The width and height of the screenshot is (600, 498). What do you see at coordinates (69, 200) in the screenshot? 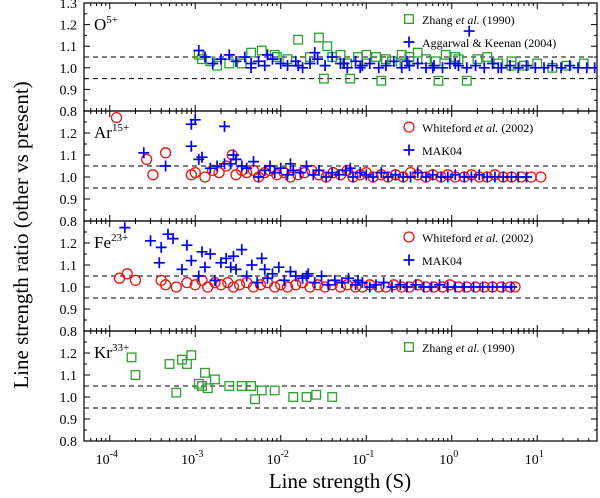
I see `y-tick-label: 0.9` at bounding box center [69, 200].